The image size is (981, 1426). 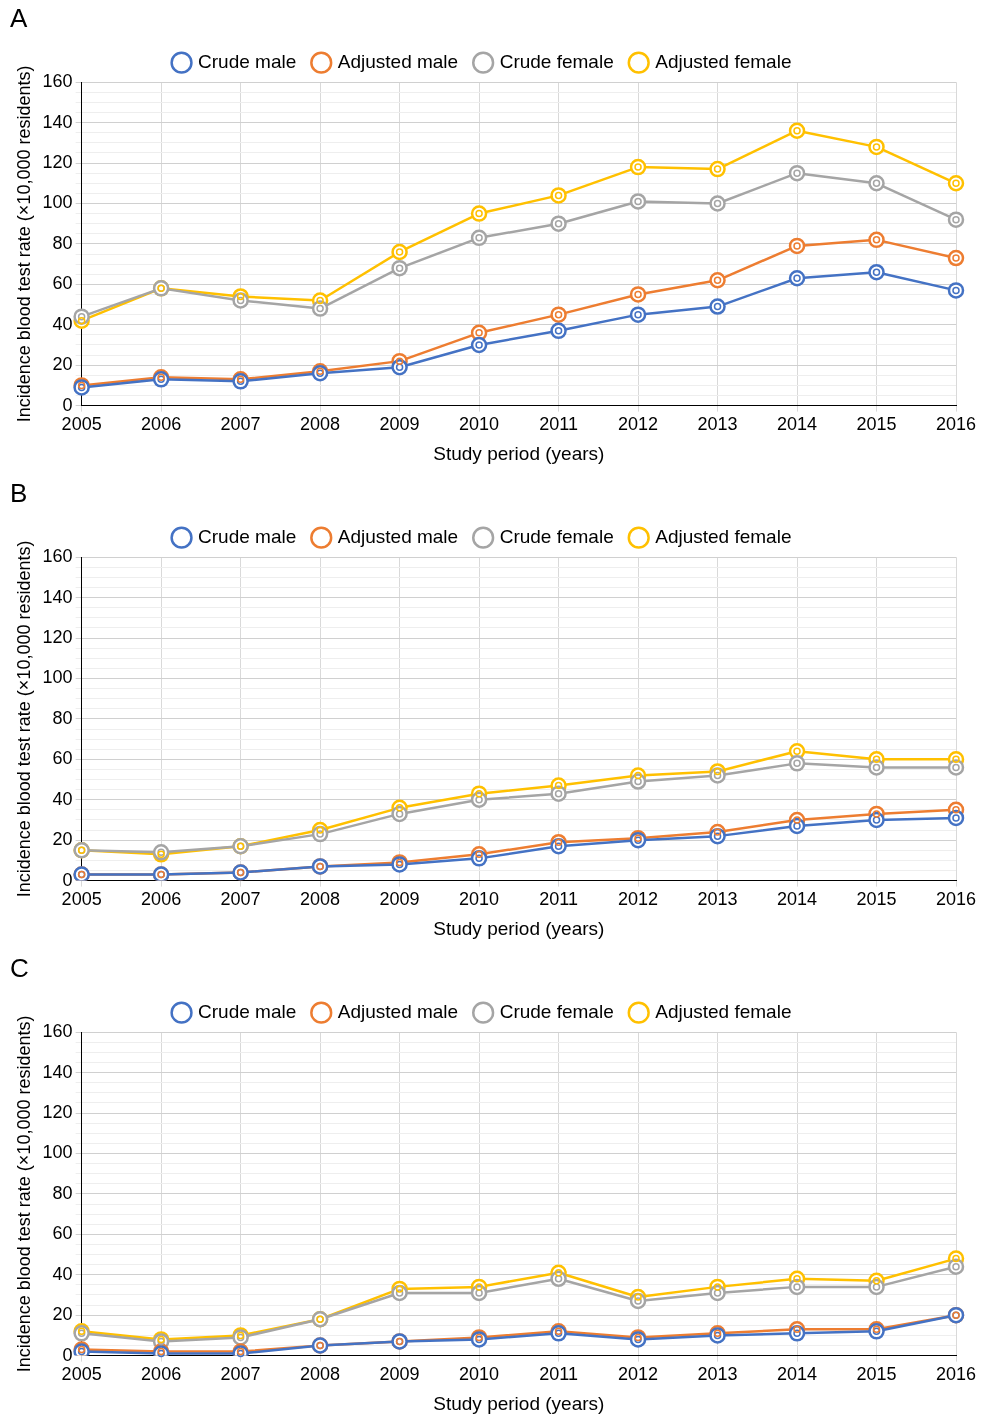 What do you see at coordinates (19, 17) in the screenshot?
I see `chart-title: A` at bounding box center [19, 17].